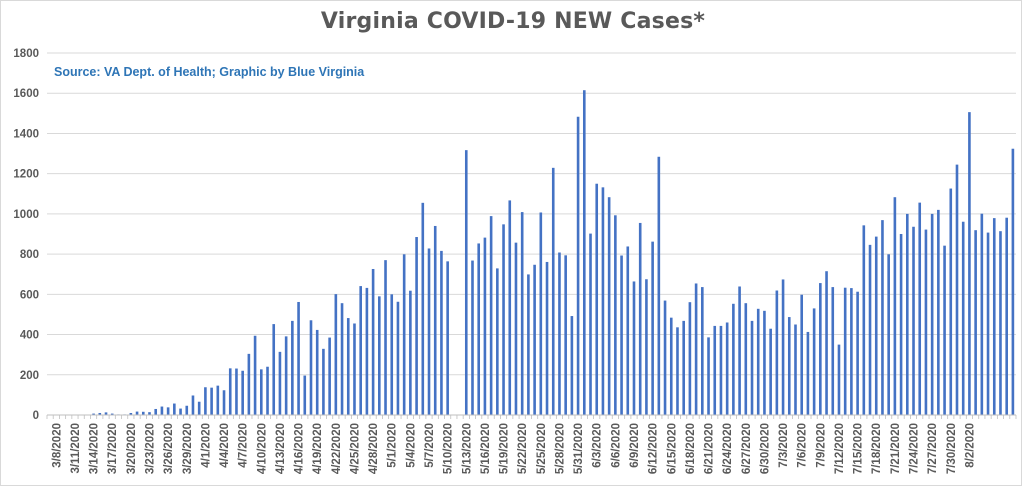 Image resolution: width=1024 pixels, height=490 pixels. What do you see at coordinates (318, 448) in the screenshot?
I see `x-tick-label: 4/19/2020` at bounding box center [318, 448].